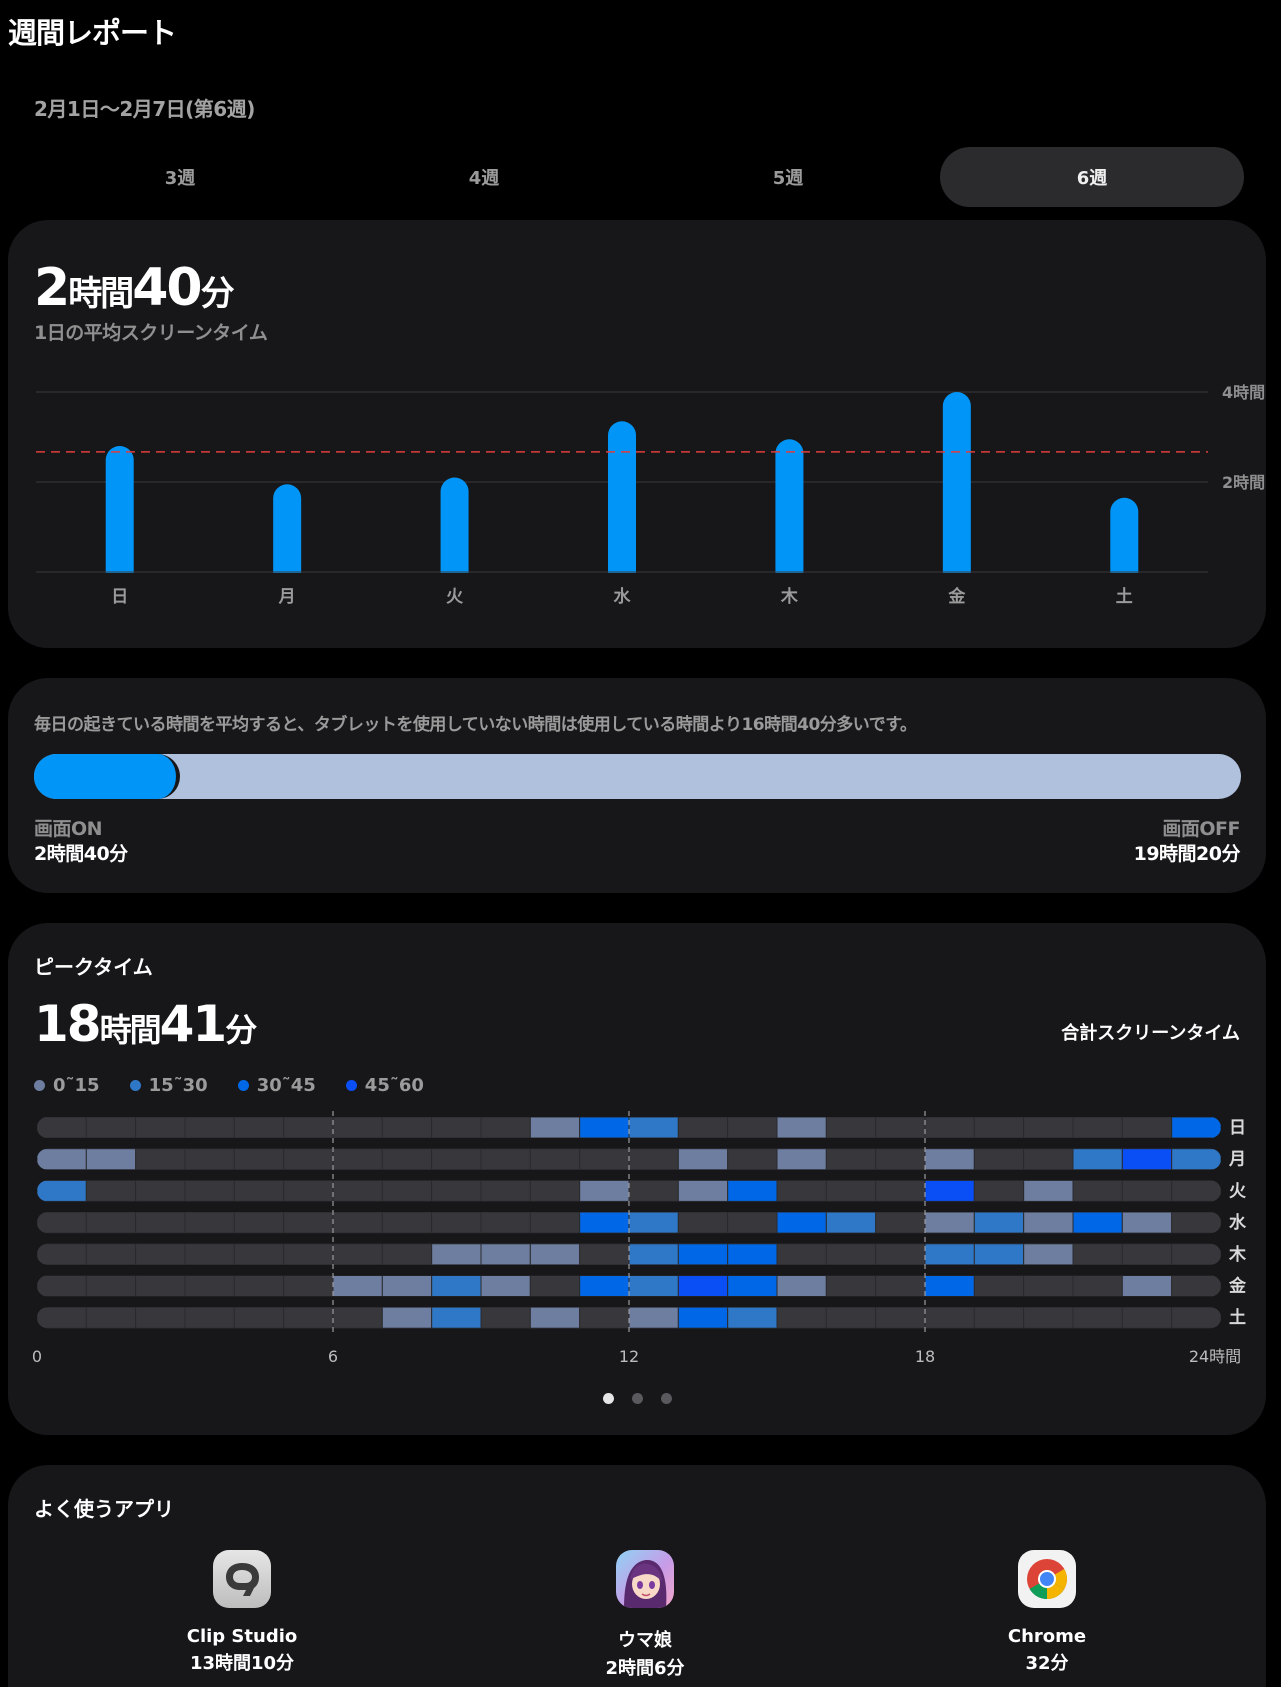  I want to click on app-uma-musume: ウマ娘 2時間6分, so click(645, 1615).